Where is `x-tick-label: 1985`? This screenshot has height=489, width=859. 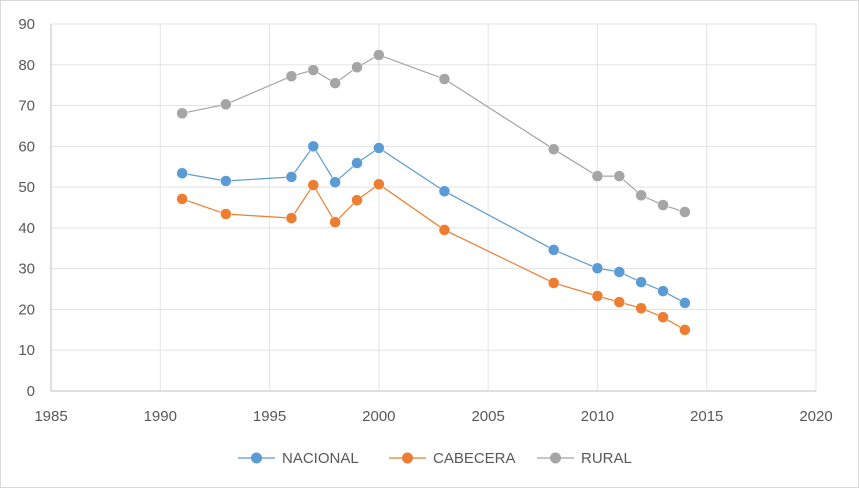 x-tick-label: 1985 is located at coordinates (50, 416).